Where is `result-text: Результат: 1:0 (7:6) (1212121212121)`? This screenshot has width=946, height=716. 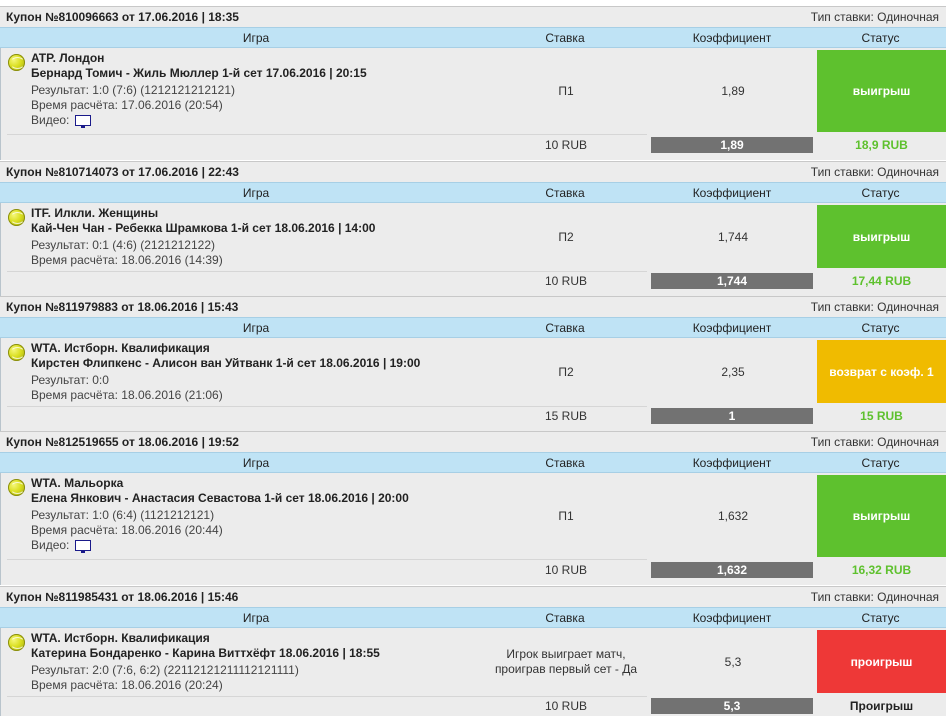
result-text: Результат: 1:0 (7:6) (1212121212121) is located at coordinates (133, 90).